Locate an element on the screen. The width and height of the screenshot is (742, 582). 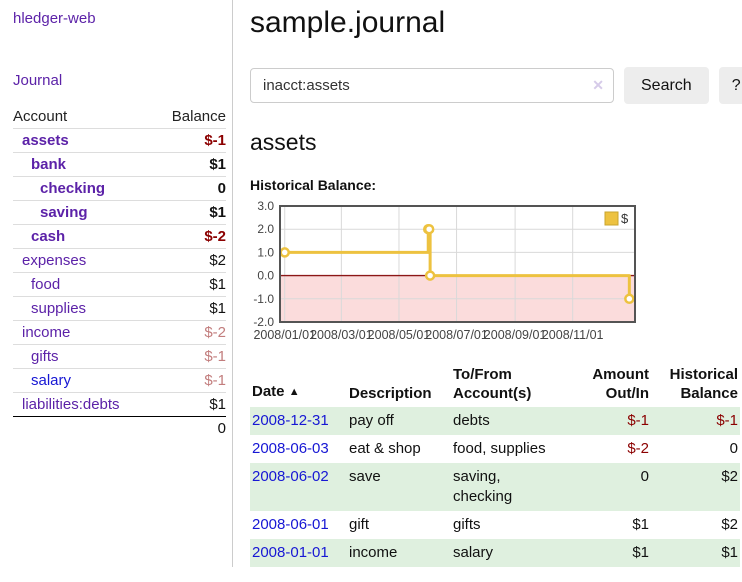
account-row: supplies $1 is located at coordinates (119, 308).